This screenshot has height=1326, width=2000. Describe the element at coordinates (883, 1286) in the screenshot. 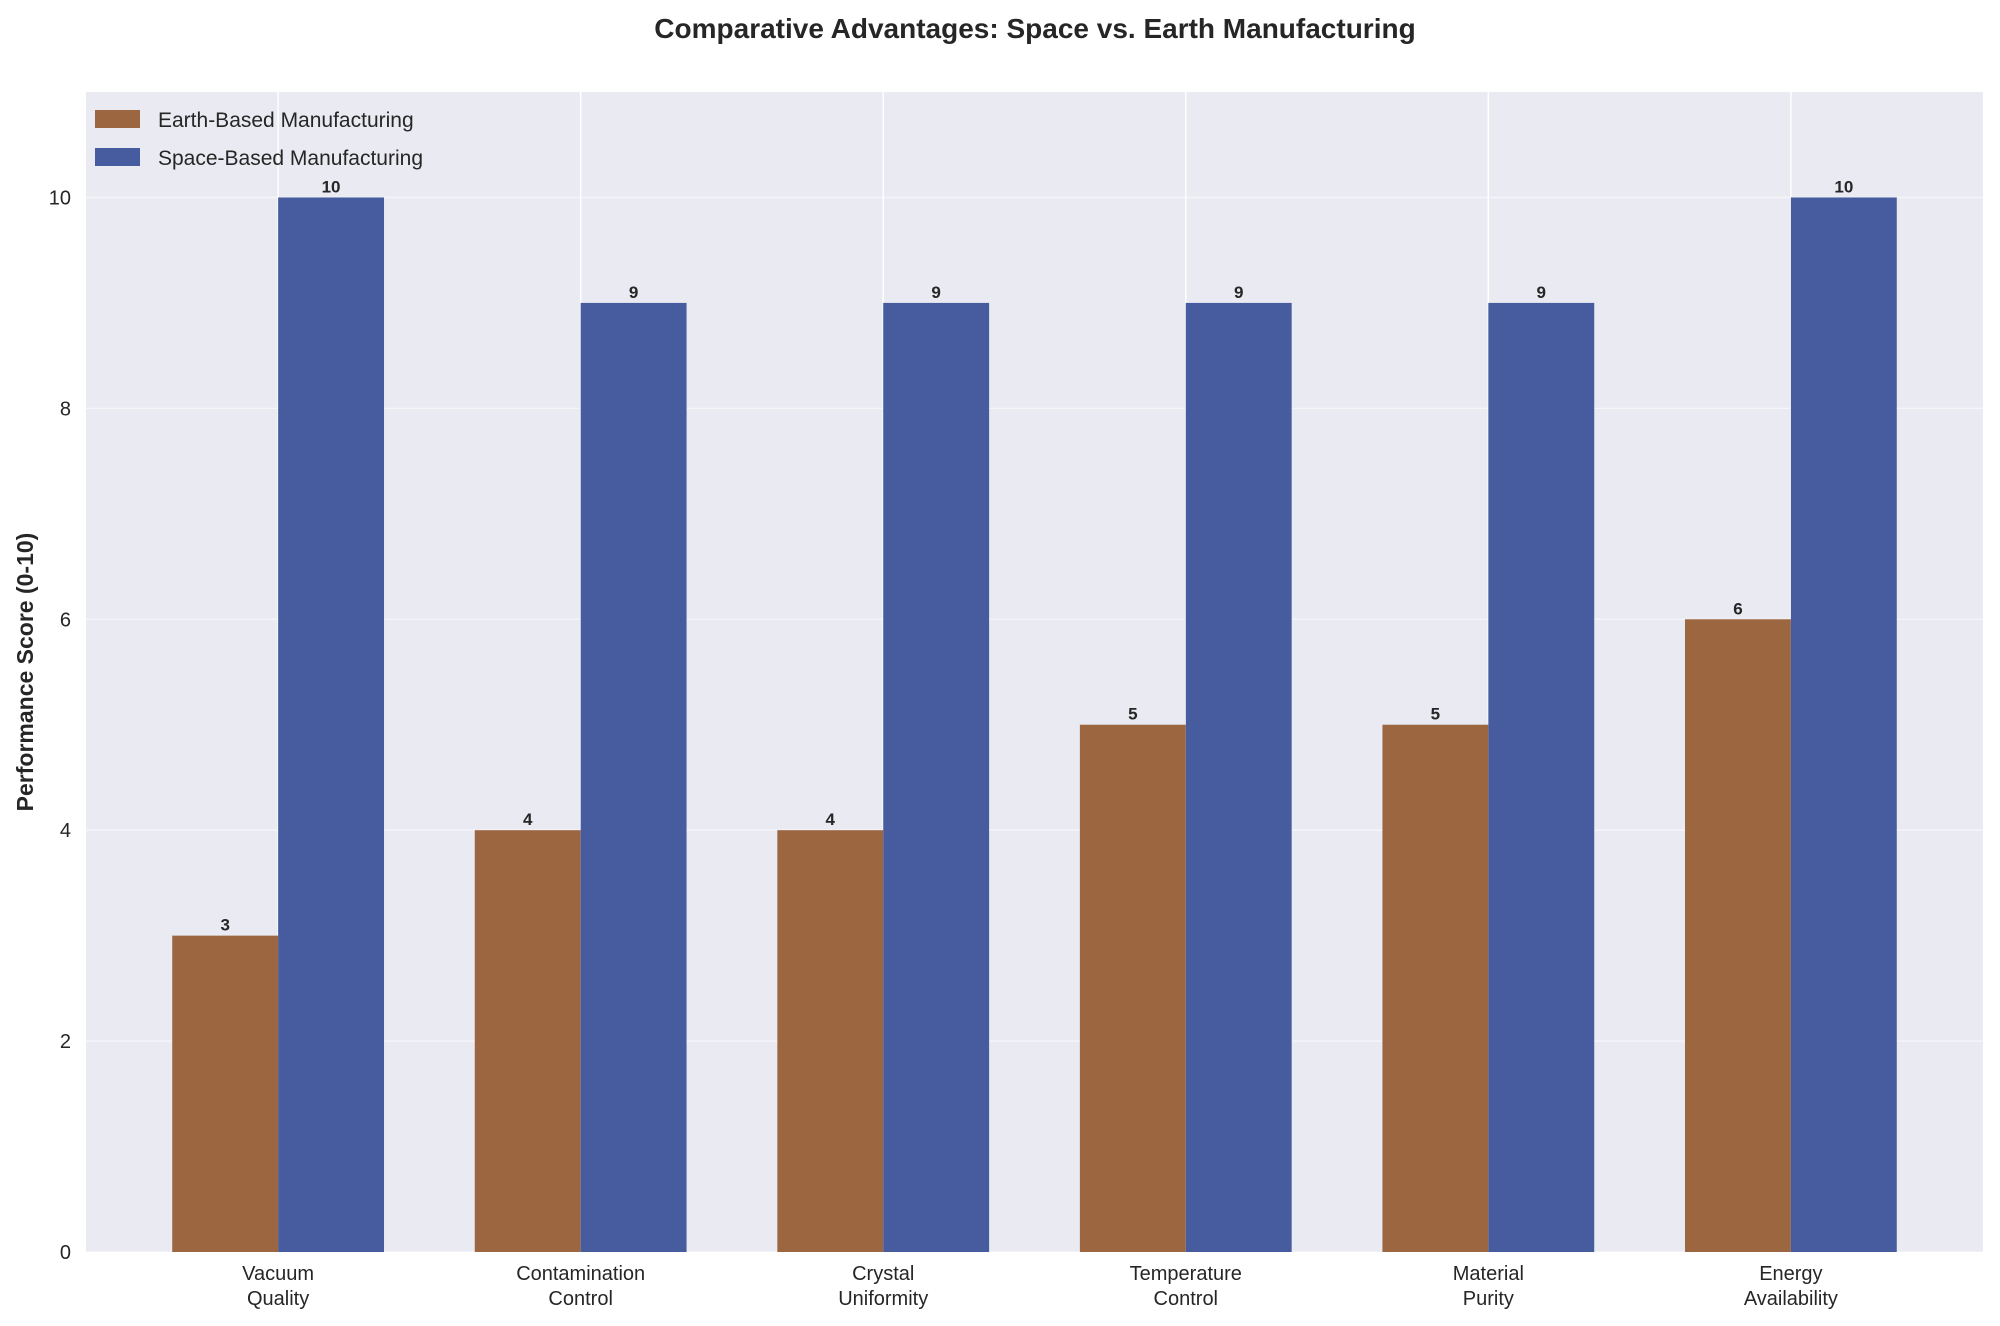

I see `x-tick-label: Crystal Uniformity` at that location.